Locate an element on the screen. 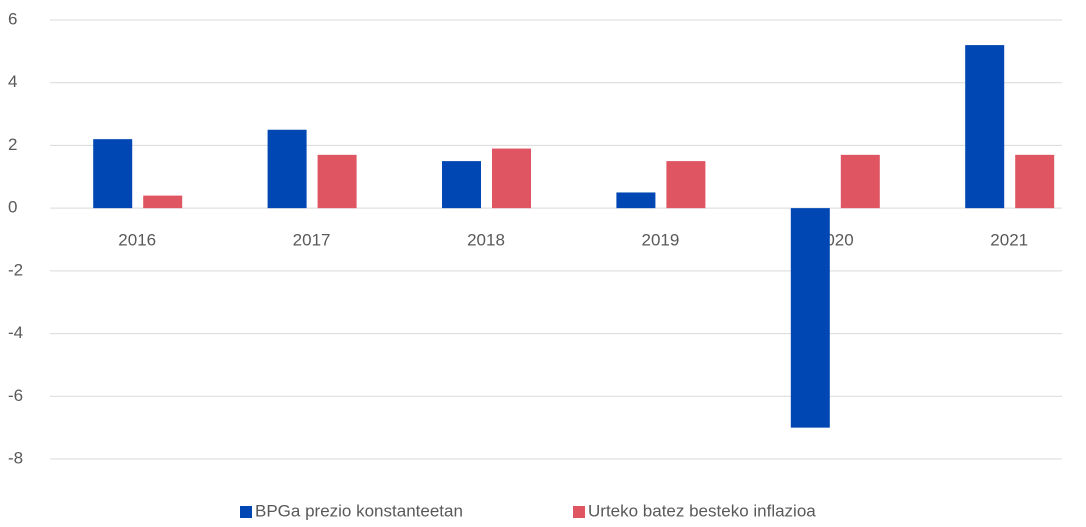  legend-label: BPGa prezio konstanteetan is located at coordinates (359, 510).